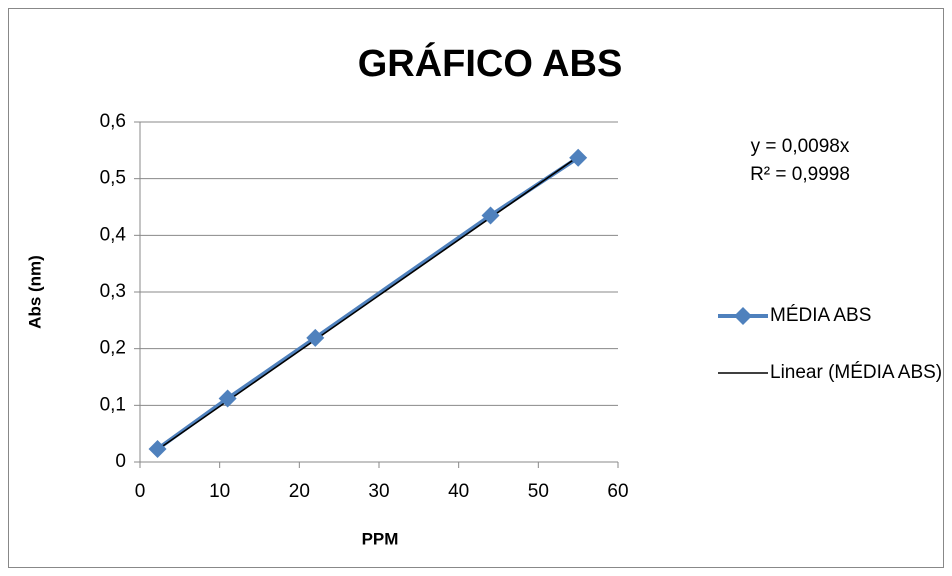 This screenshot has width=952, height=576. What do you see at coordinates (113, 404) in the screenshot?
I see `y-tick-label: 0,1` at bounding box center [113, 404].